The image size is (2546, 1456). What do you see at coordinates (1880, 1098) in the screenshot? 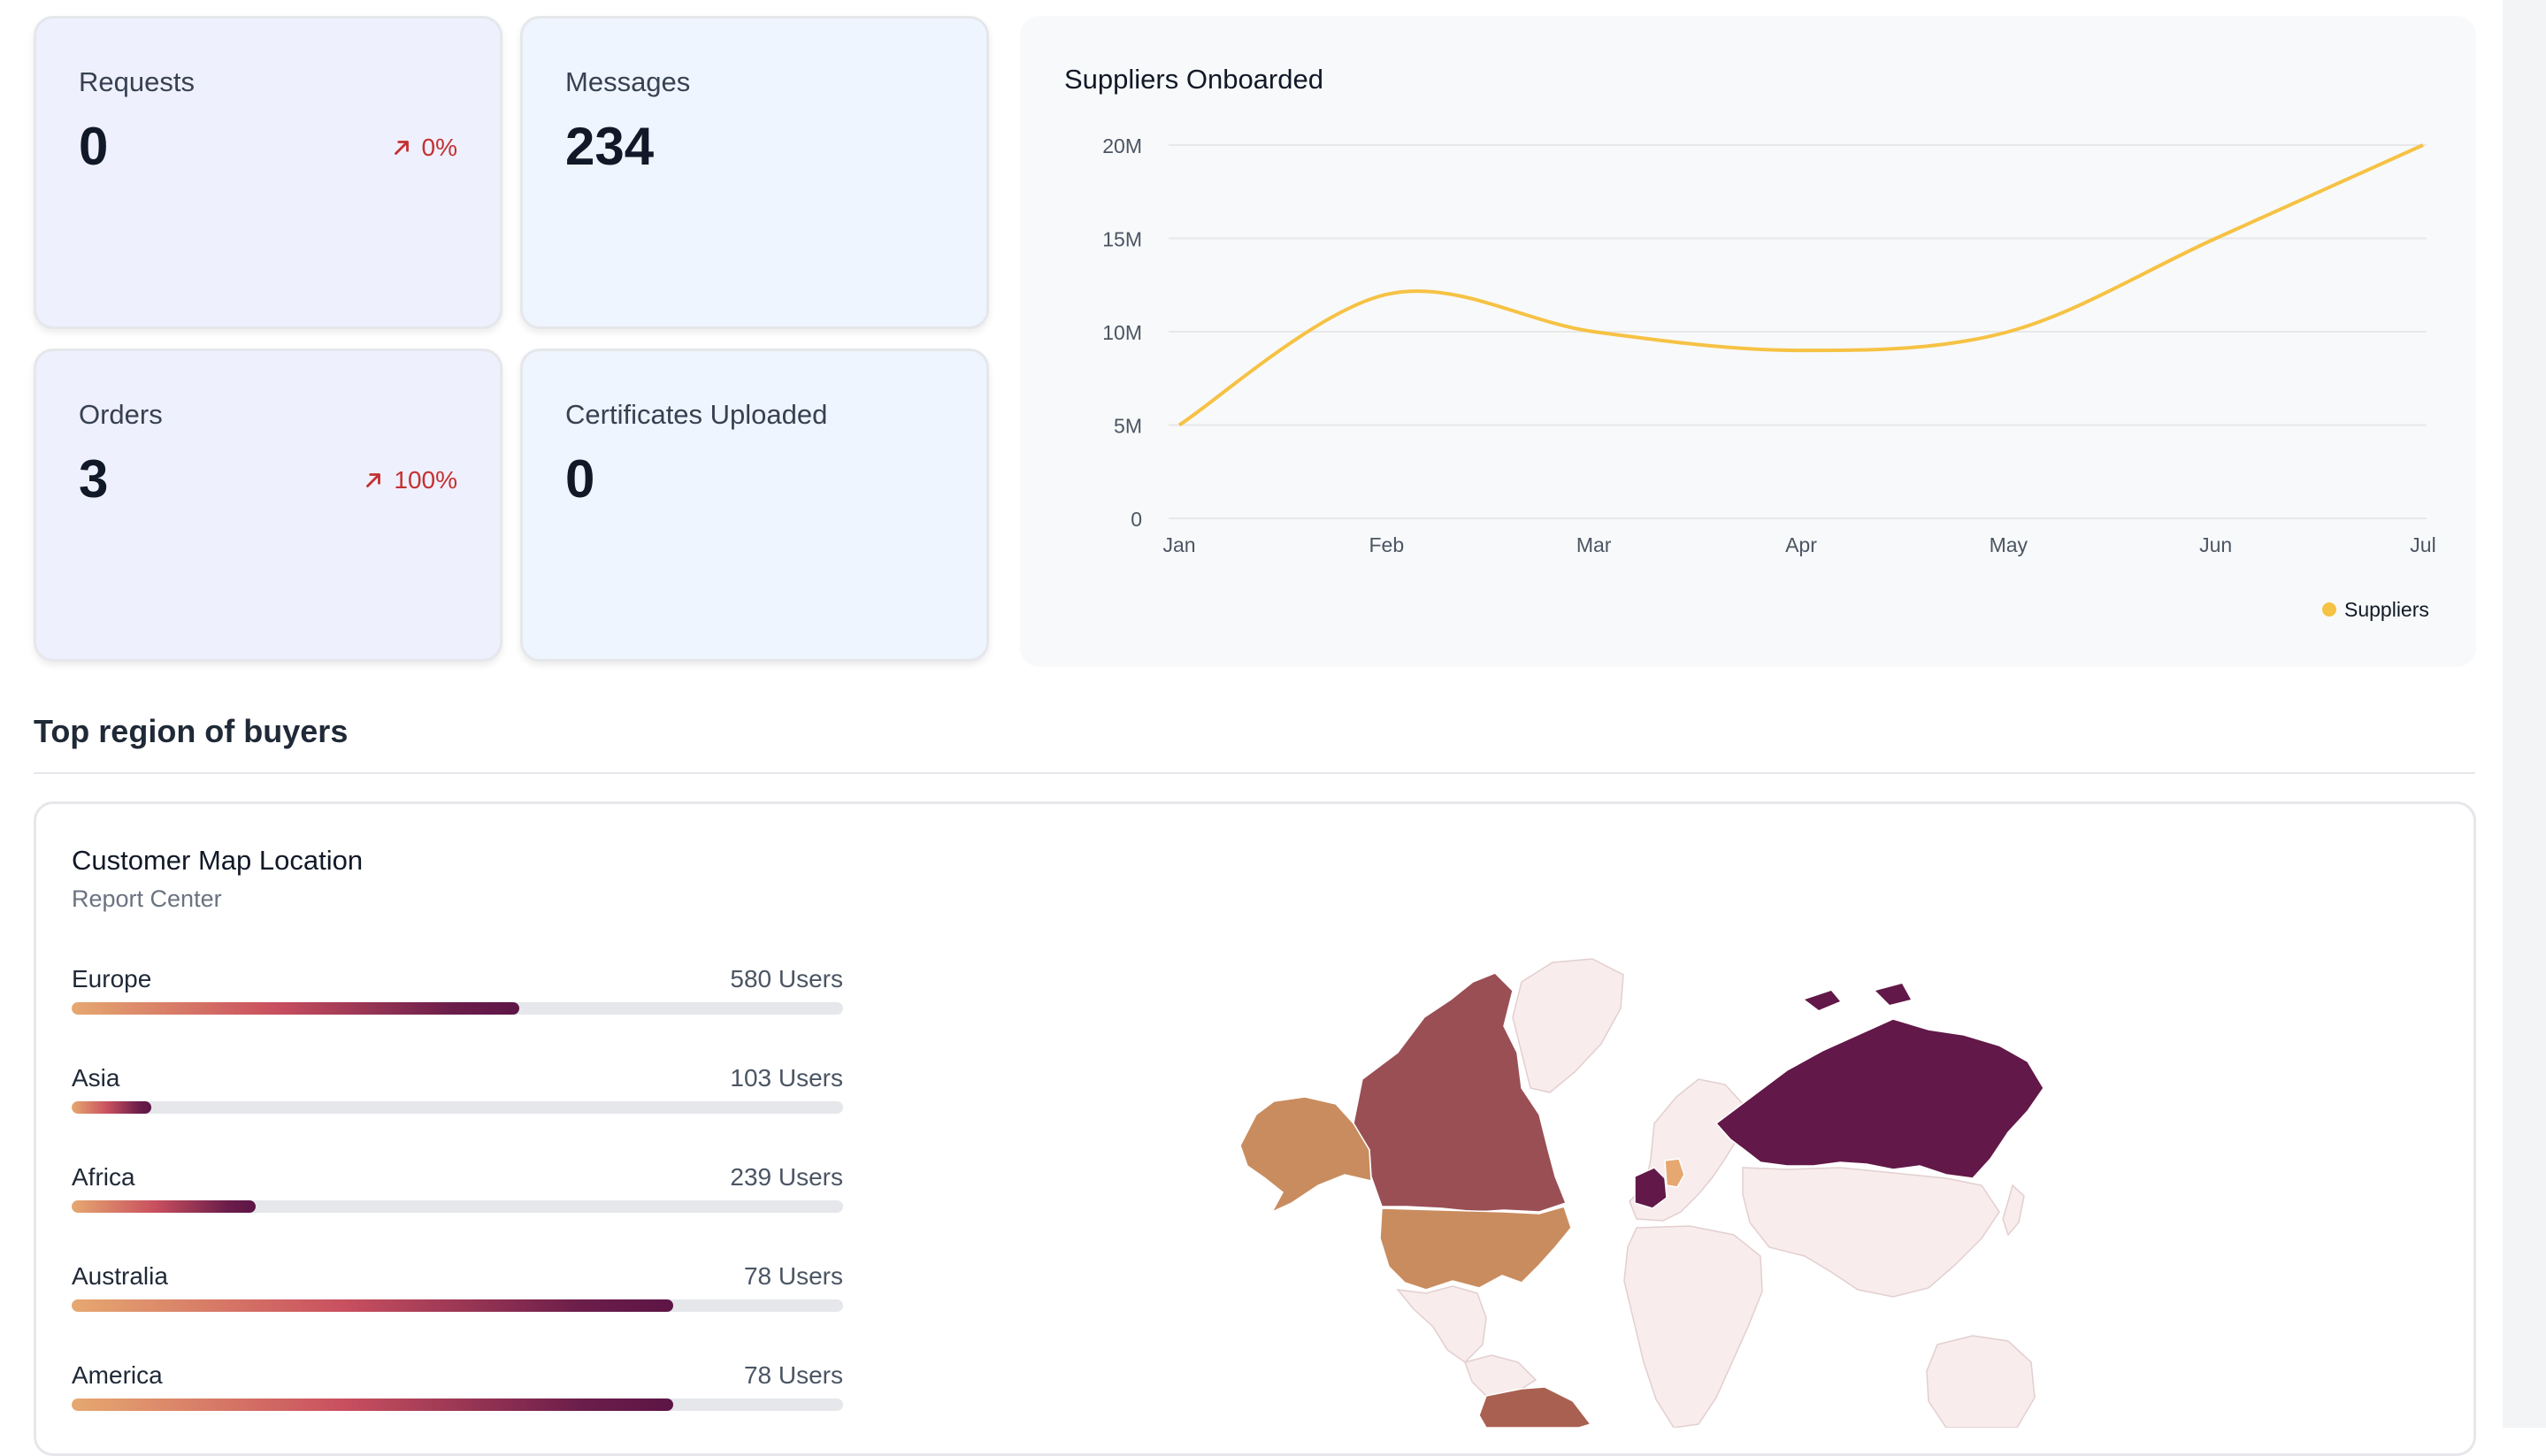
I see `map-country-russia` at bounding box center [1880, 1098].